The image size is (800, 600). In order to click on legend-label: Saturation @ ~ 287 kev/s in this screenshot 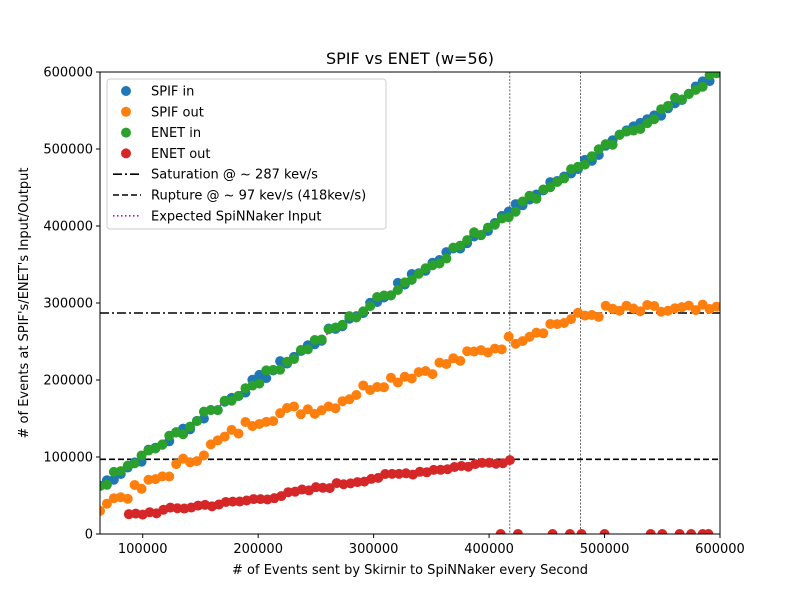, I will do `click(234, 175)`.